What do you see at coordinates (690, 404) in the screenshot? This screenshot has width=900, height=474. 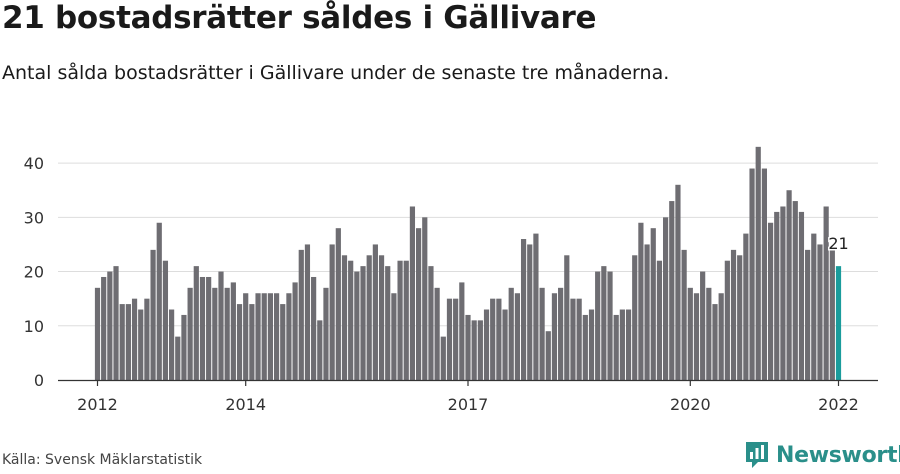 I see `x-tick-label: 2020` at bounding box center [690, 404].